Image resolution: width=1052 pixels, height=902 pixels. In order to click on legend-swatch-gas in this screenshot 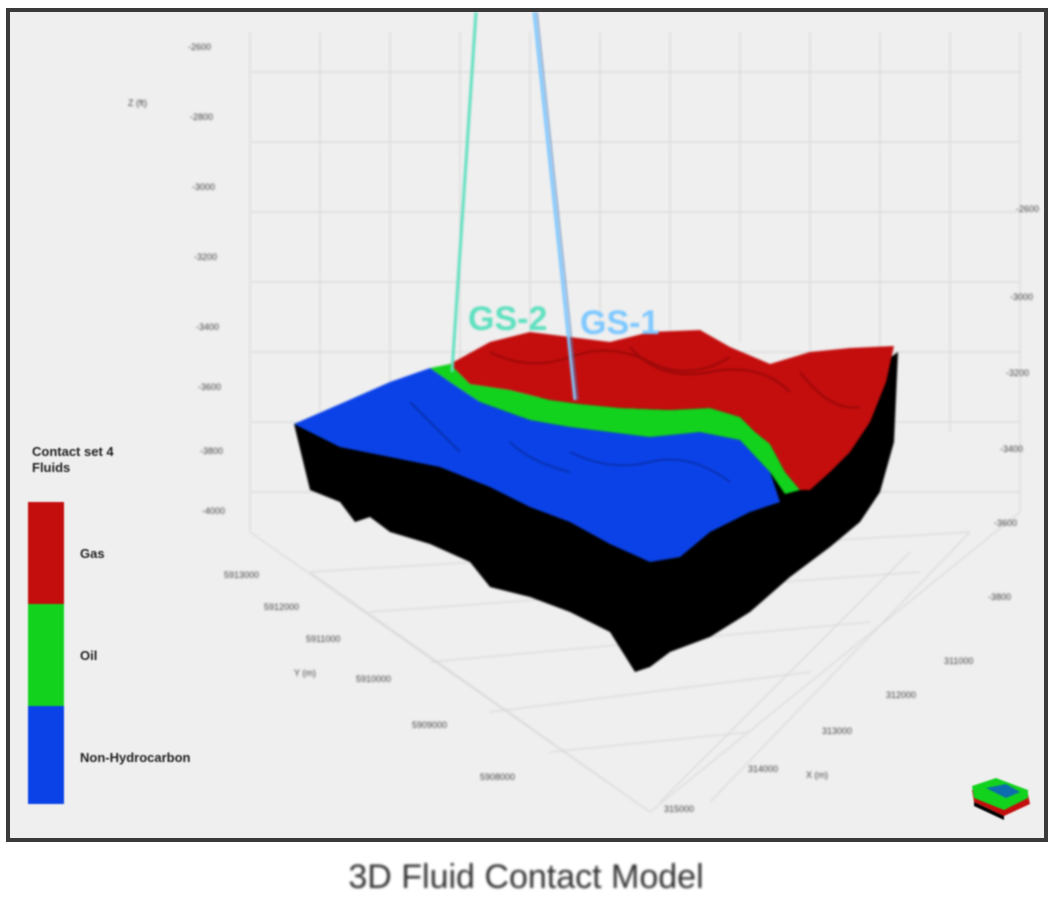, I will do `click(46, 553)`.